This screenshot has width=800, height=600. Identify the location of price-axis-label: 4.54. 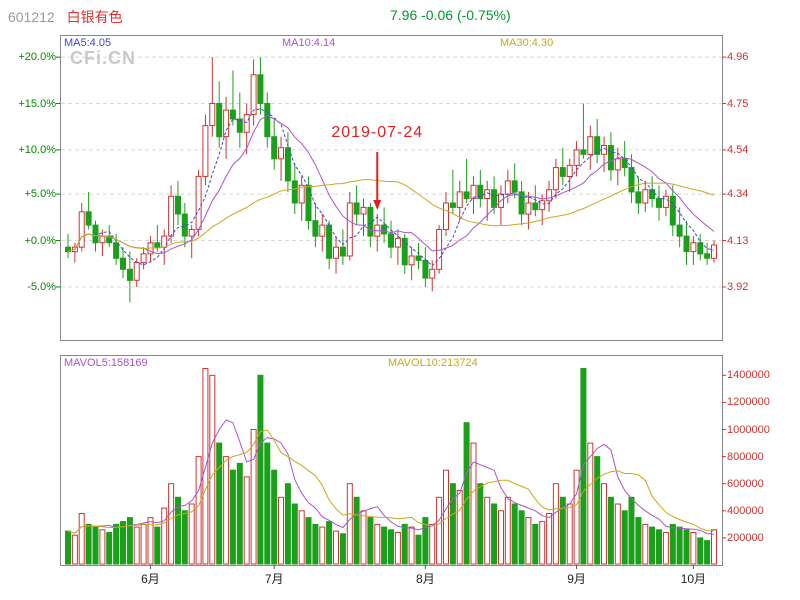
(738, 149).